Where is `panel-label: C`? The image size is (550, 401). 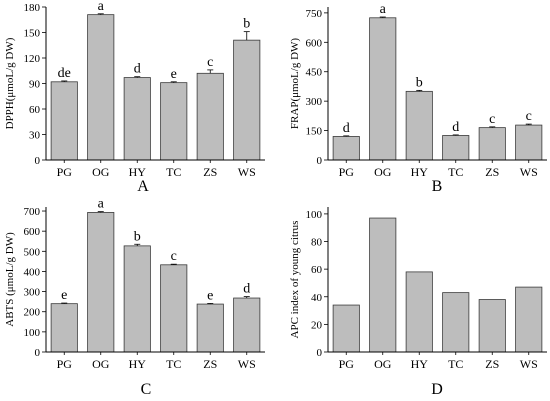 panel-label: C is located at coordinates (146, 389).